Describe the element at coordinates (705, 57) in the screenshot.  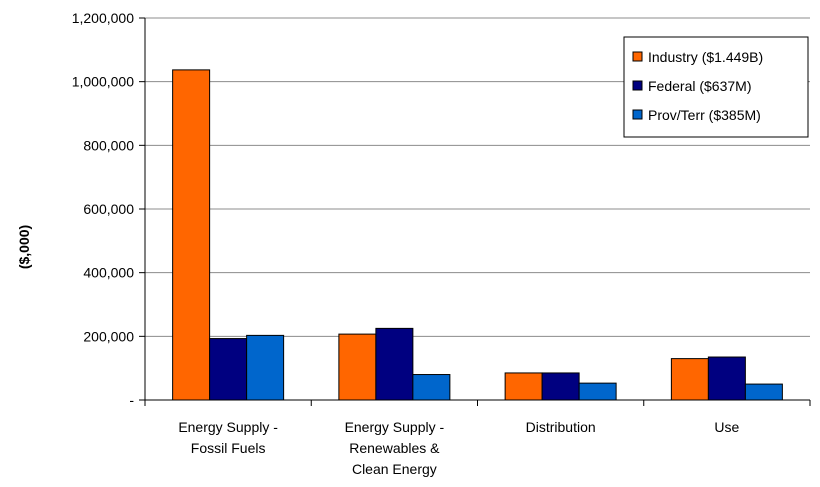
I see `legend-label: Industry ($1.449B)` at that location.